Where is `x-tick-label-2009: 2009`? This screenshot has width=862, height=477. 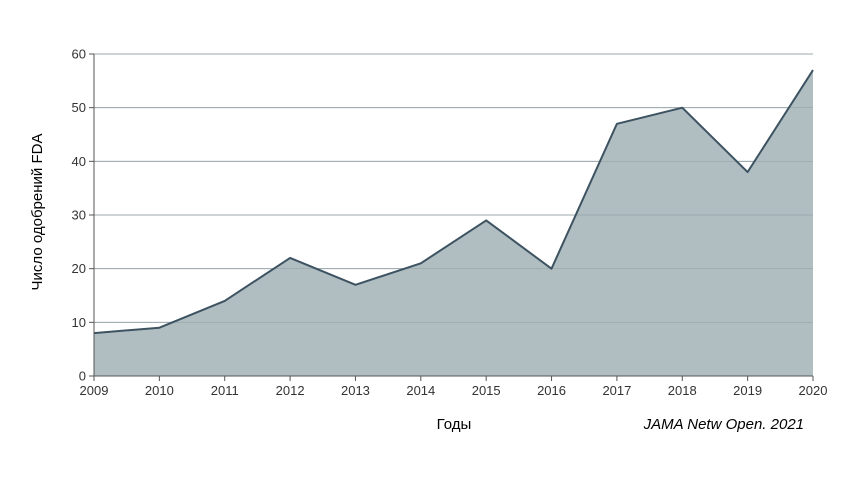 x-tick-label-2009: 2009 is located at coordinates (94, 390).